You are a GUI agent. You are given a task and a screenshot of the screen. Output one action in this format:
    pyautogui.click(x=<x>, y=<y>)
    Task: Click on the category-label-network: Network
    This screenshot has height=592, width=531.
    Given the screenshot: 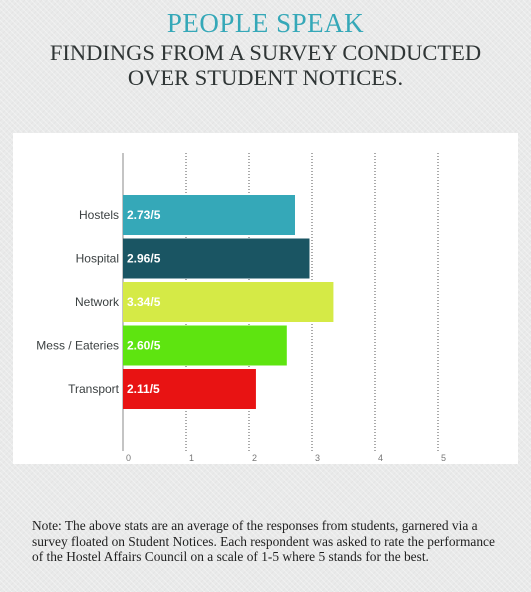 What is the action you would take?
    pyautogui.click(x=97, y=302)
    